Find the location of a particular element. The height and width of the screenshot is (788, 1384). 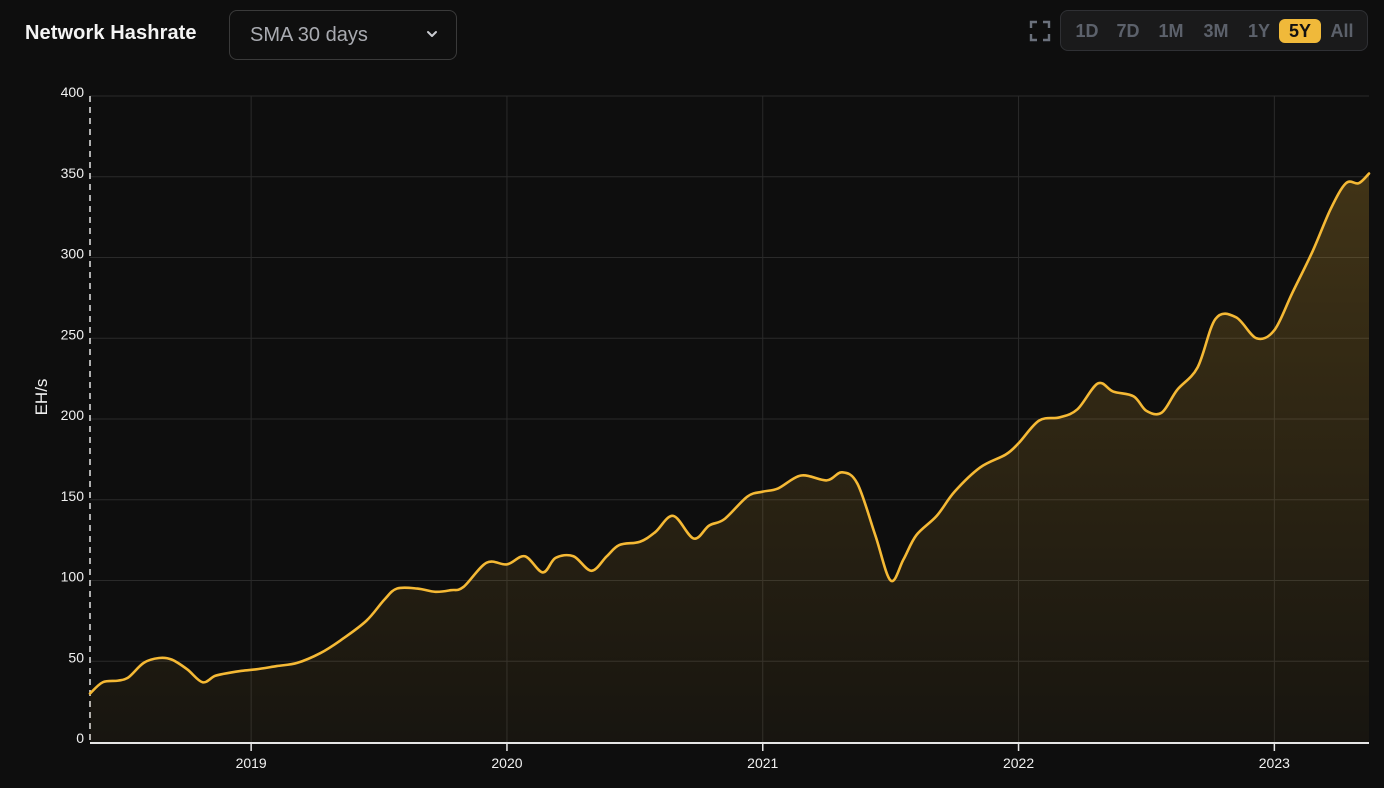

time-range-selector: 1D 7D 1M 3M 1Y 5Y All is located at coordinates (1214, 30).